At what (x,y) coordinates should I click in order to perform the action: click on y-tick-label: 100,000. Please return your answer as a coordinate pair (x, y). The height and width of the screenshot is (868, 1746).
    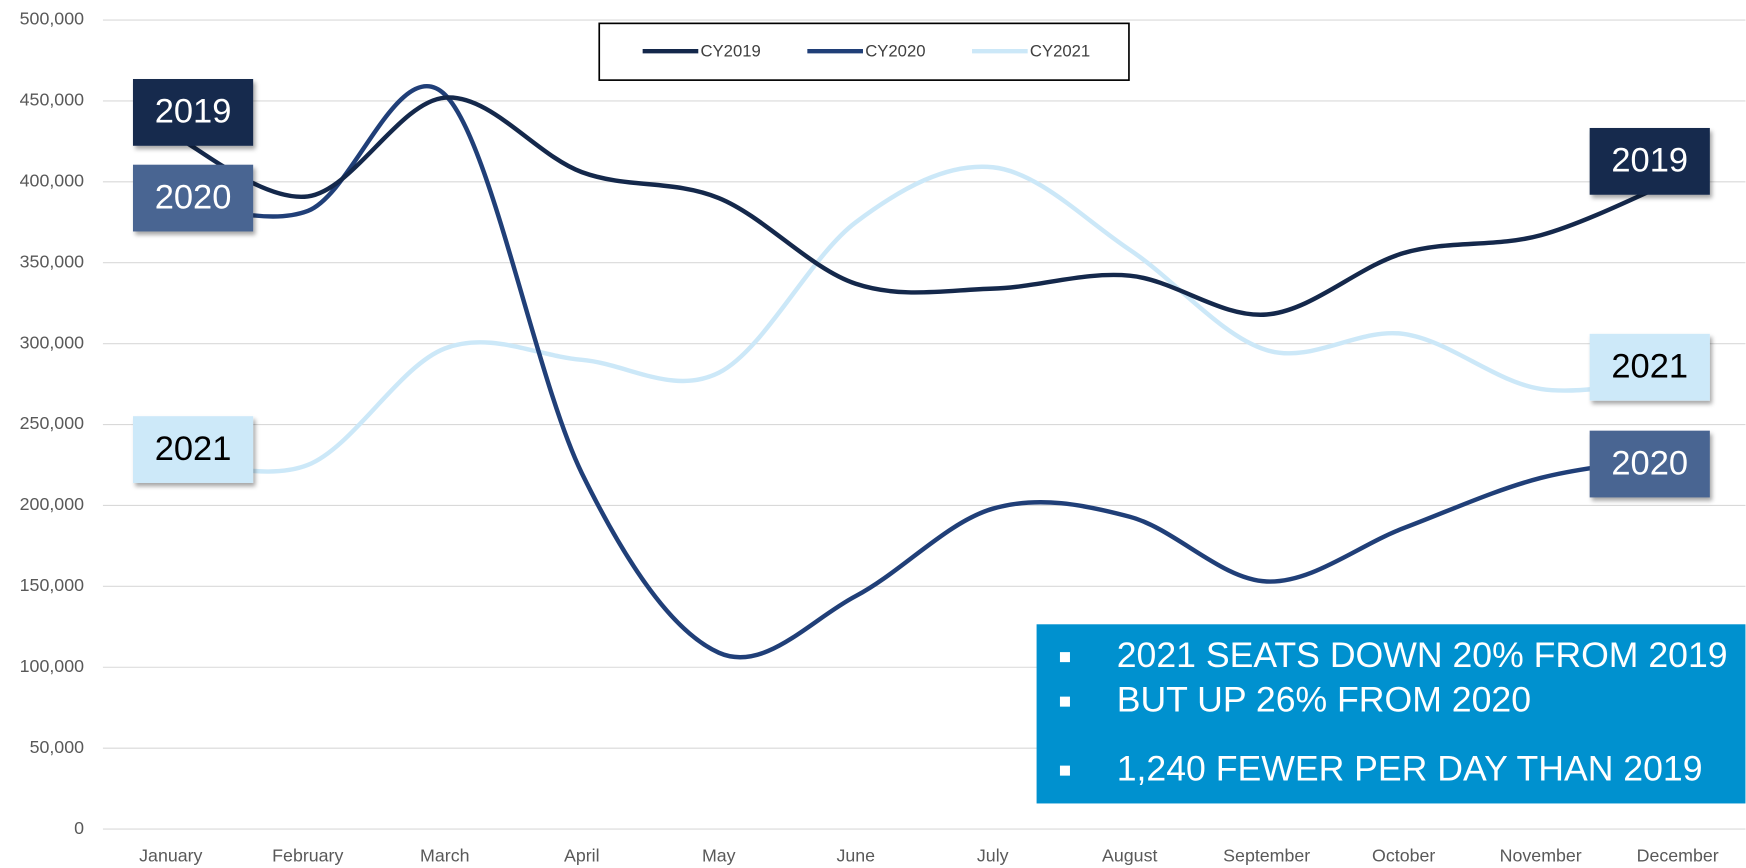
    Looking at the image, I should click on (52, 666).